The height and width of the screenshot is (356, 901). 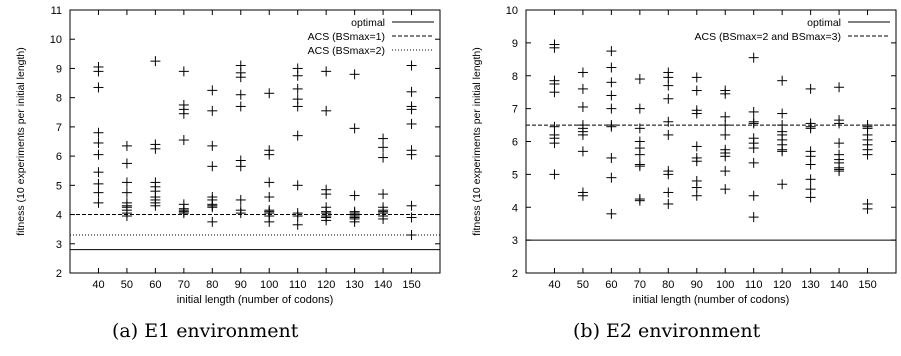 What do you see at coordinates (269, 285) in the screenshot?
I see `c0-xtick-label-6: 100` at bounding box center [269, 285].